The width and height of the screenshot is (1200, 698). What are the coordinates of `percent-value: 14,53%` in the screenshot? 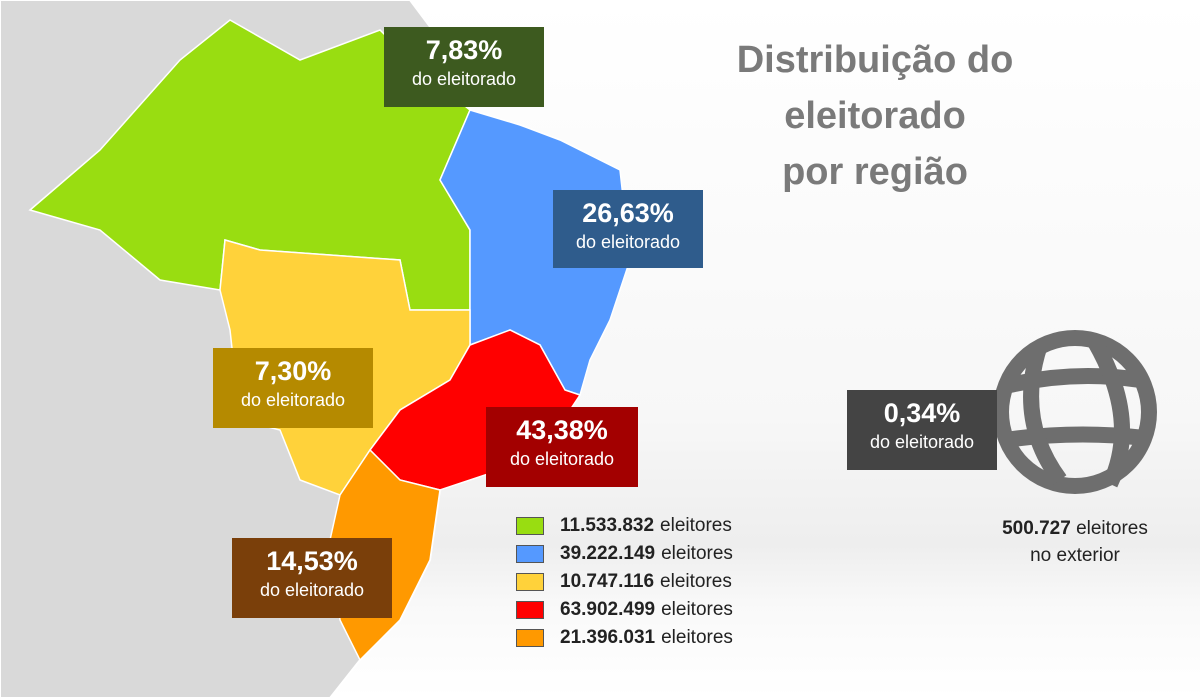 It's located at (312, 561).